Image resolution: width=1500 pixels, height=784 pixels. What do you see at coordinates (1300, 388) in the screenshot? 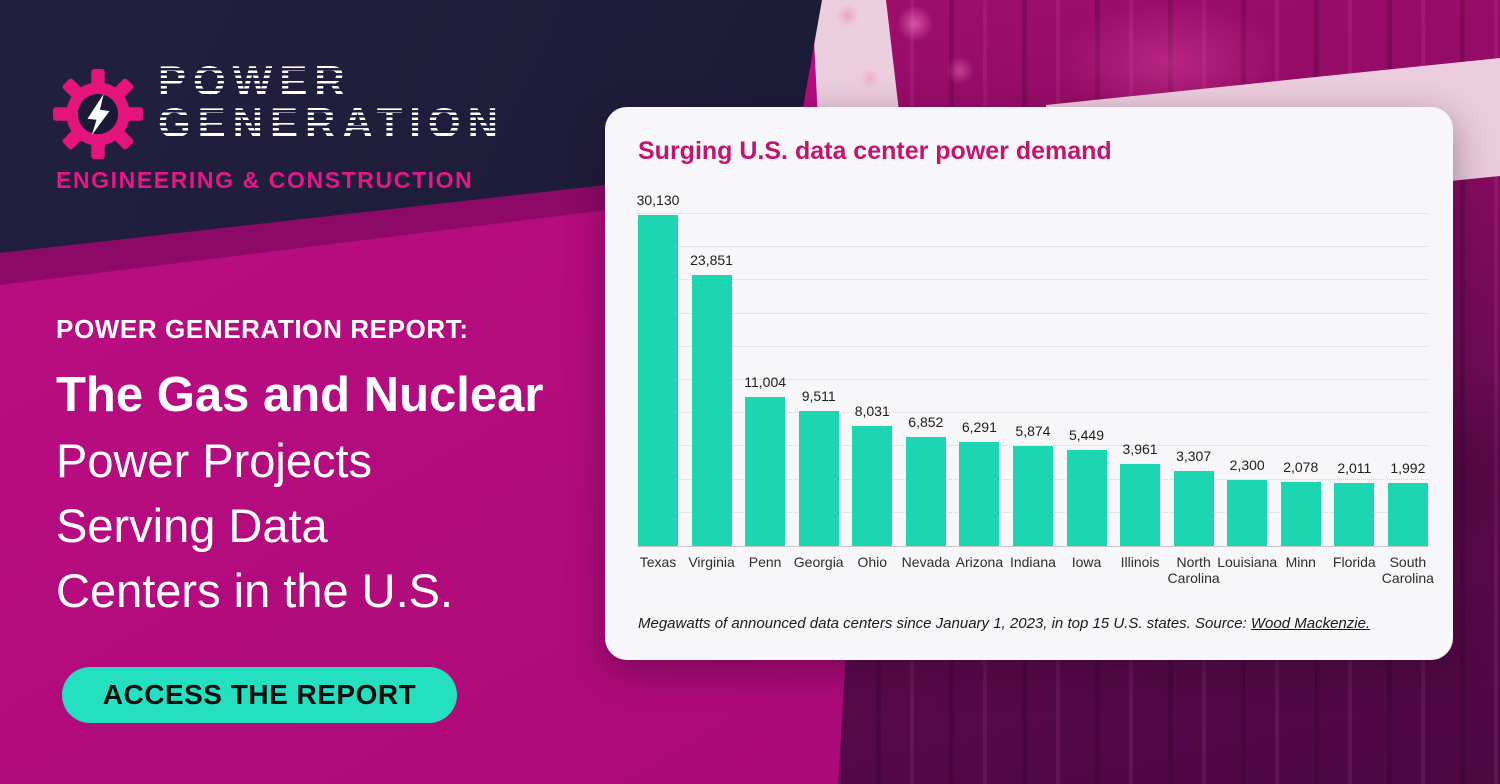
I see `bar-slot-minn: 2,078 Minn` at bounding box center [1300, 388].